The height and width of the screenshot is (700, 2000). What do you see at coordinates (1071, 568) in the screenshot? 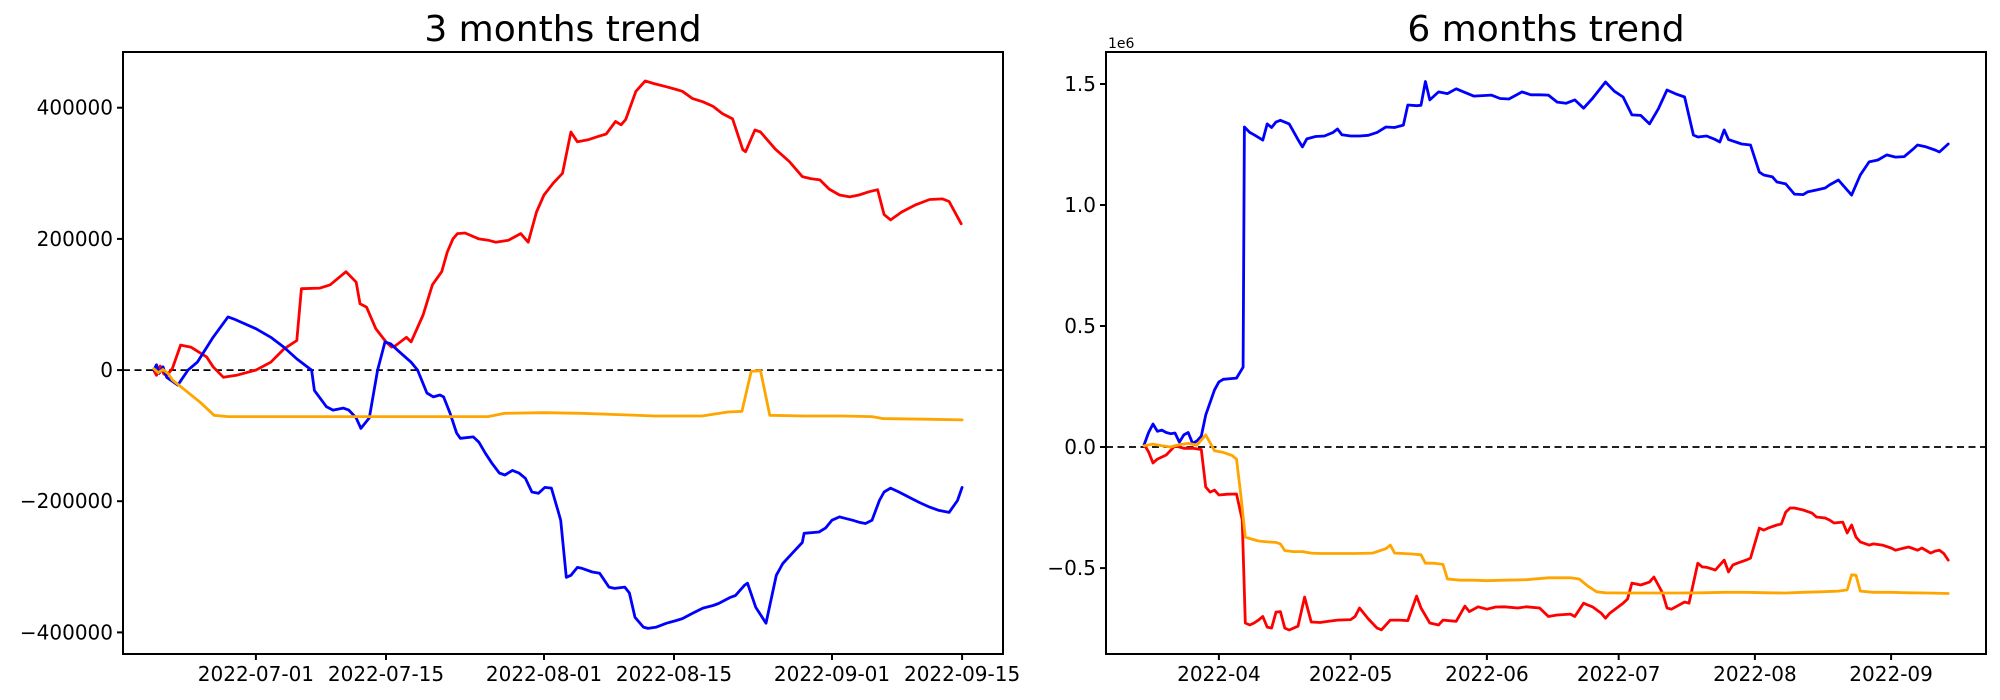
I see `y-tick-label: −0.5` at bounding box center [1071, 568].